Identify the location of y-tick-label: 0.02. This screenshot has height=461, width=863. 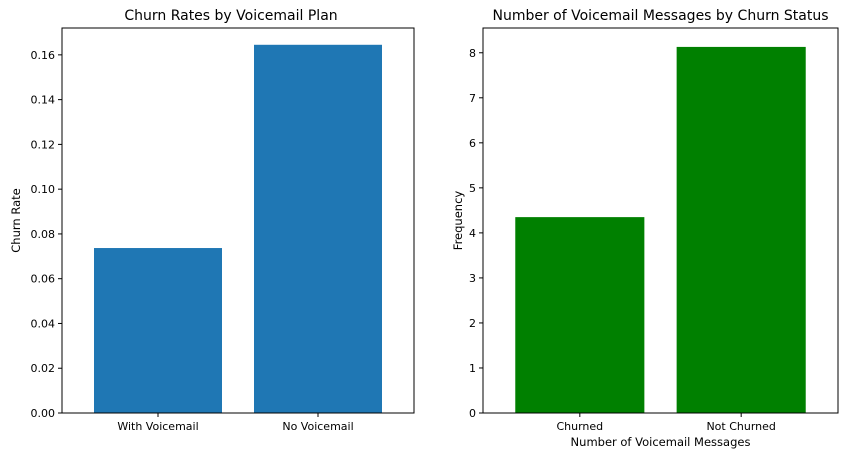
(43, 368).